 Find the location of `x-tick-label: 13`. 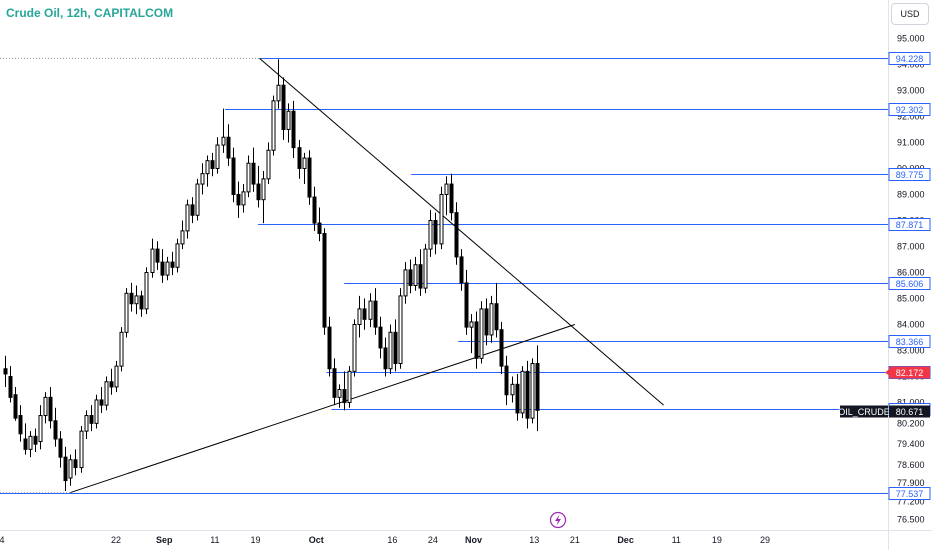

x-tick-label: 13 is located at coordinates (534, 540).